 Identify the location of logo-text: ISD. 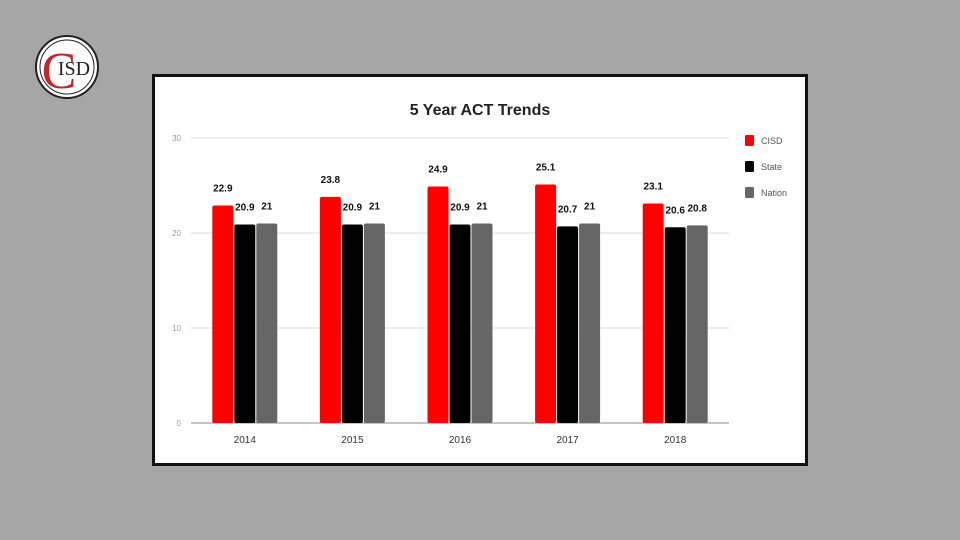
(74, 69).